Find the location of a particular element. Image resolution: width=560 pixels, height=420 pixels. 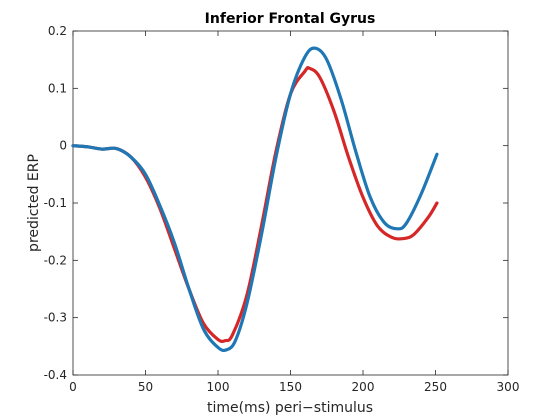

x-axis-label: time(ms) peri−stimulus is located at coordinates (290, 408).